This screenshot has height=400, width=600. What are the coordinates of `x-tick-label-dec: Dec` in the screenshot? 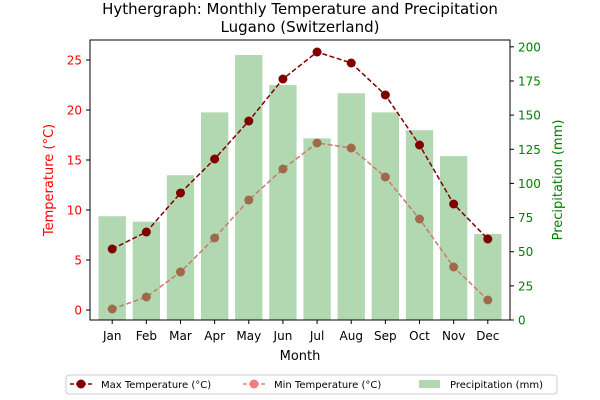 It's located at (487, 336).